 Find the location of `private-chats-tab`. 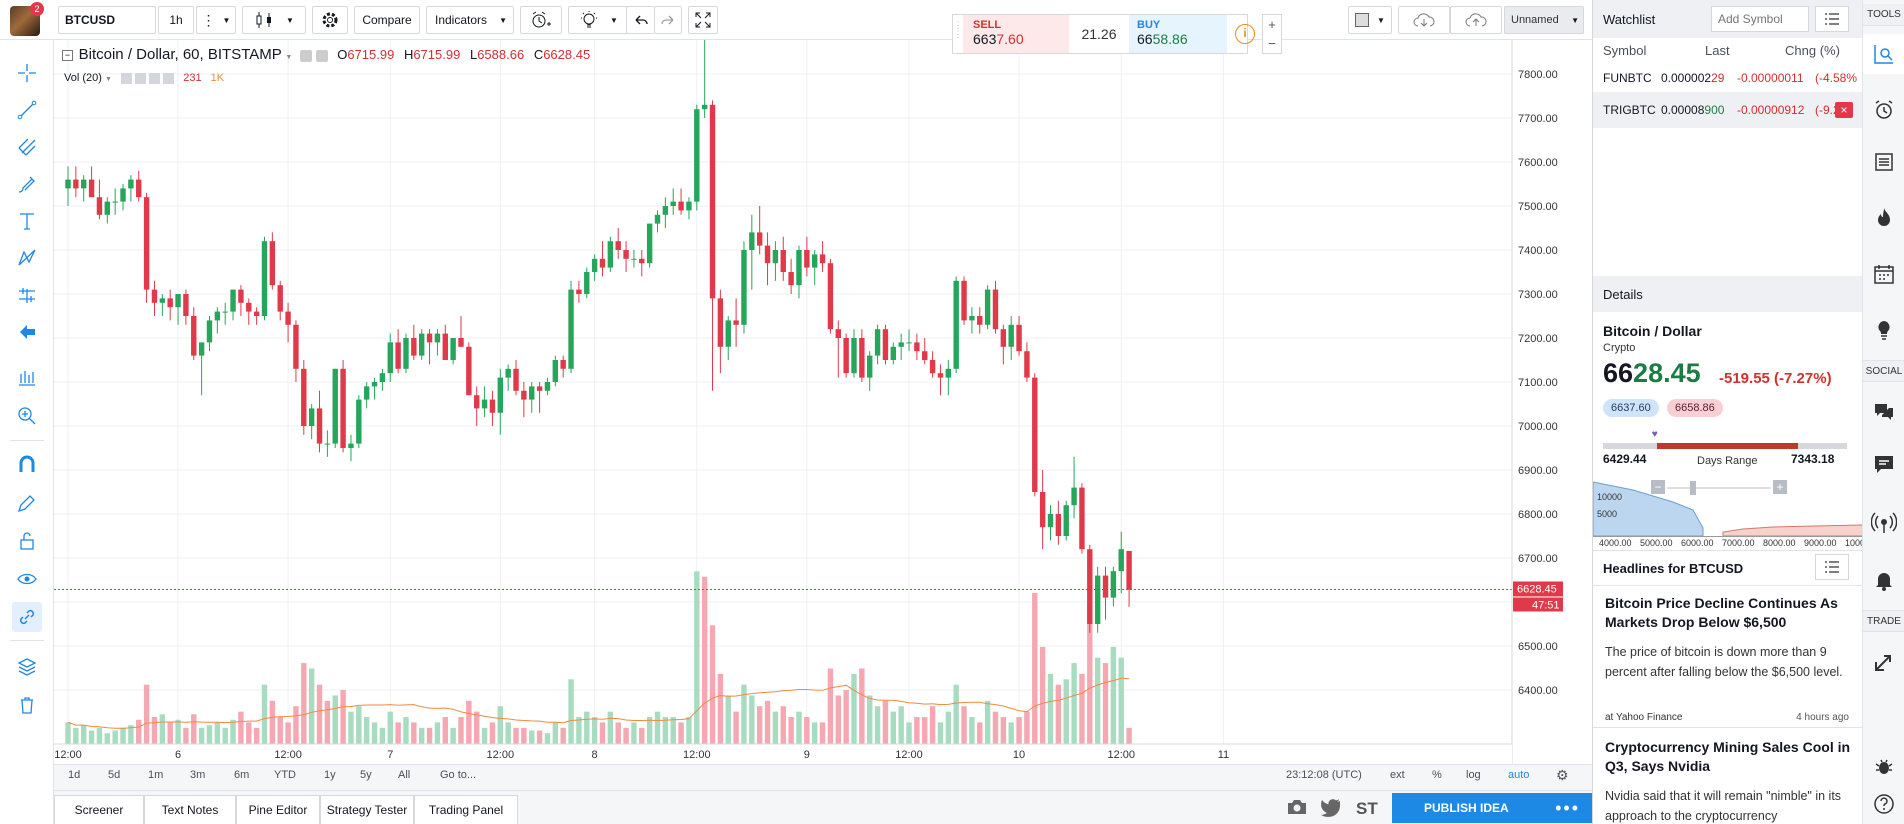

private-chats-tab is located at coordinates (1883, 464).